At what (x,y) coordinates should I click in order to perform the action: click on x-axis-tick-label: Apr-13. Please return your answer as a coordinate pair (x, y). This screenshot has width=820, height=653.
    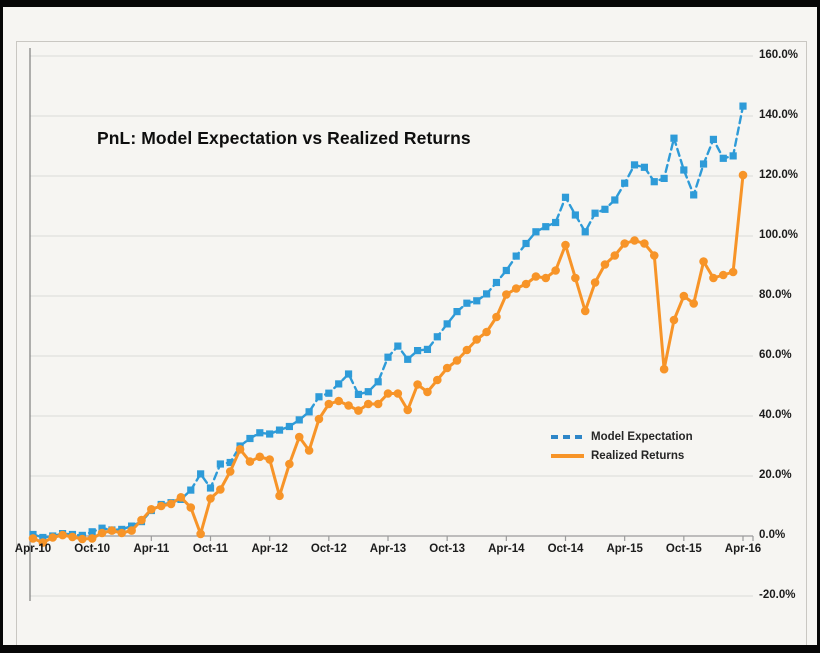
    Looking at the image, I should click on (388, 549).